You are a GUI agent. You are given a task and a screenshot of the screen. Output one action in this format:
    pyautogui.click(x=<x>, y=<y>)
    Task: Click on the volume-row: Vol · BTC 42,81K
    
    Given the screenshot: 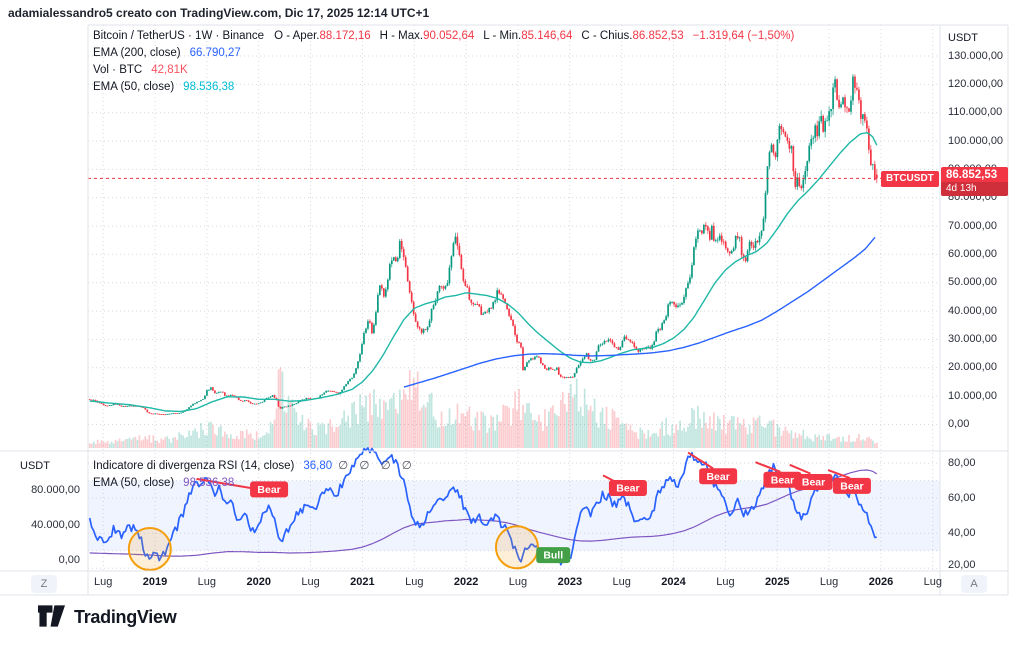 What is the action you would take?
    pyautogui.click(x=443, y=70)
    